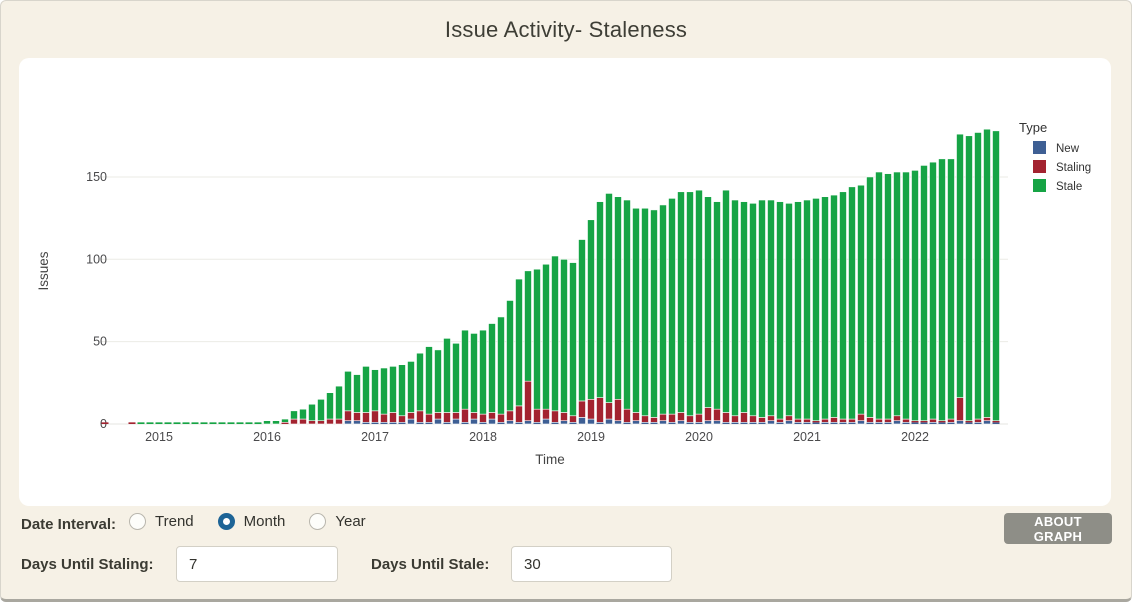 The height and width of the screenshot is (602, 1132). Describe the element at coordinates (591, 437) in the screenshot. I see `x-tick-label: 2019` at that location.